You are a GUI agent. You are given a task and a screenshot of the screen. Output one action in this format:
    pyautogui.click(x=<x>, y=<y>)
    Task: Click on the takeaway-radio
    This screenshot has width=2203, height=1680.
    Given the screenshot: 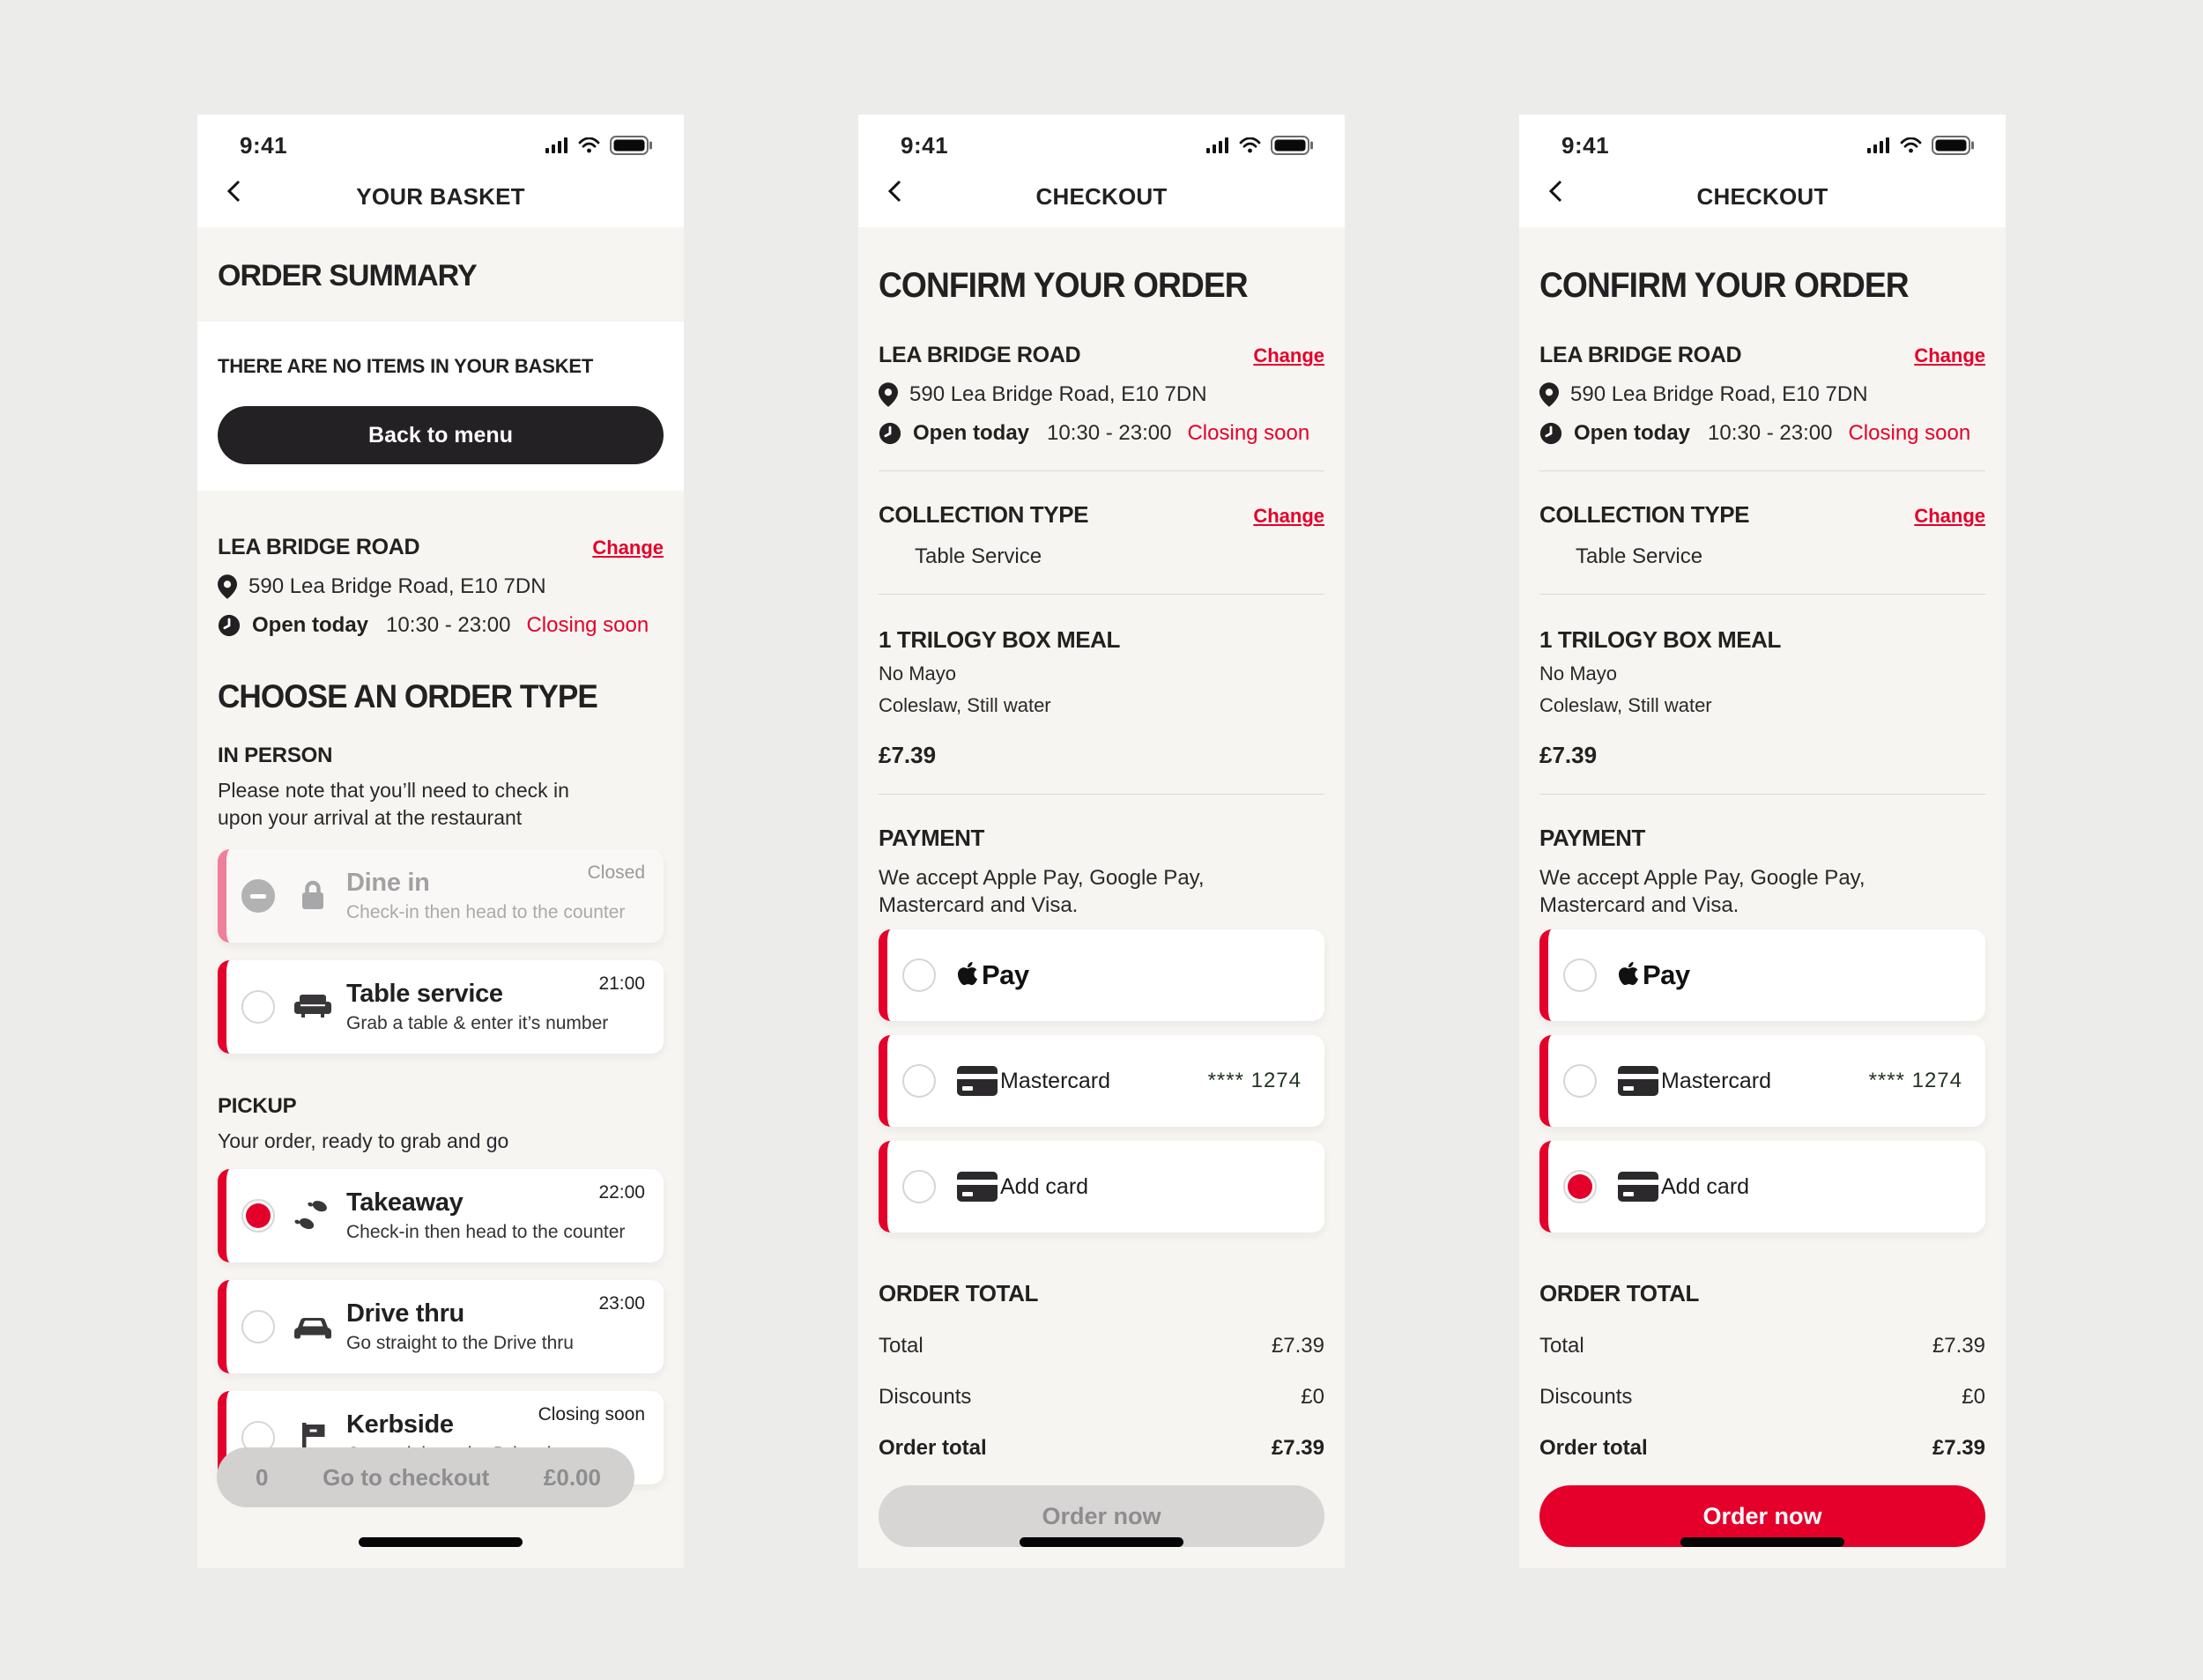 What is the action you would take?
    pyautogui.click(x=258, y=1215)
    